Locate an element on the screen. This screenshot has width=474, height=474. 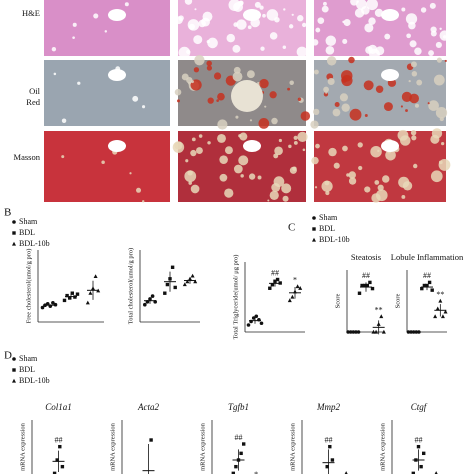
gene-title: Col1a1 is located at coordinates (58, 407).